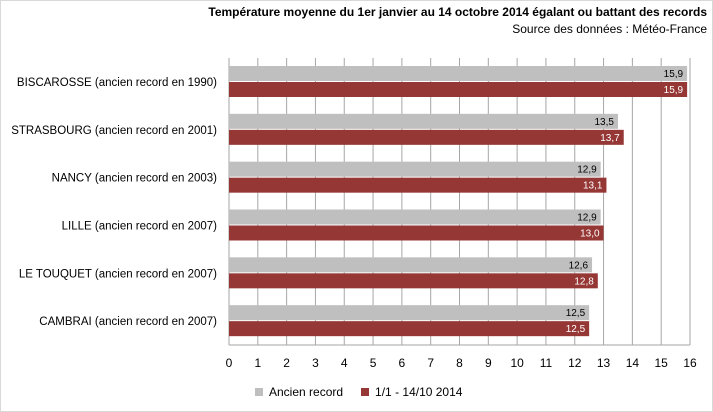  Describe the element at coordinates (674, 90) in the screenshot. I see `data-label-2014: 15,9` at that location.